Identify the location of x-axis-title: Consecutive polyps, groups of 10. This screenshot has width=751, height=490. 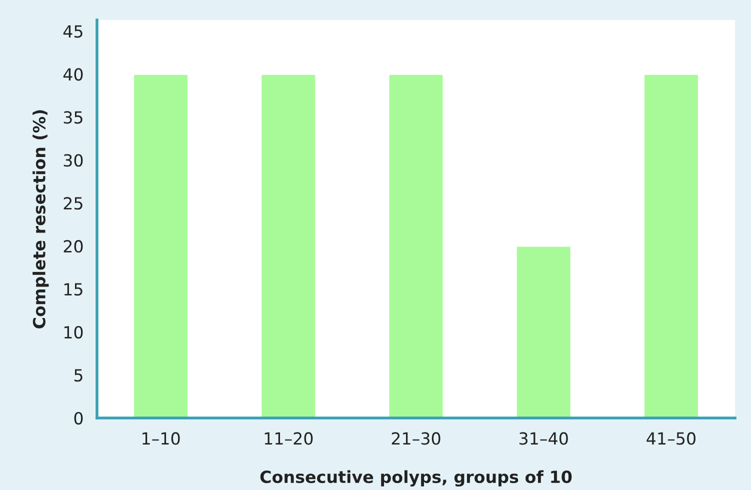
(416, 478).